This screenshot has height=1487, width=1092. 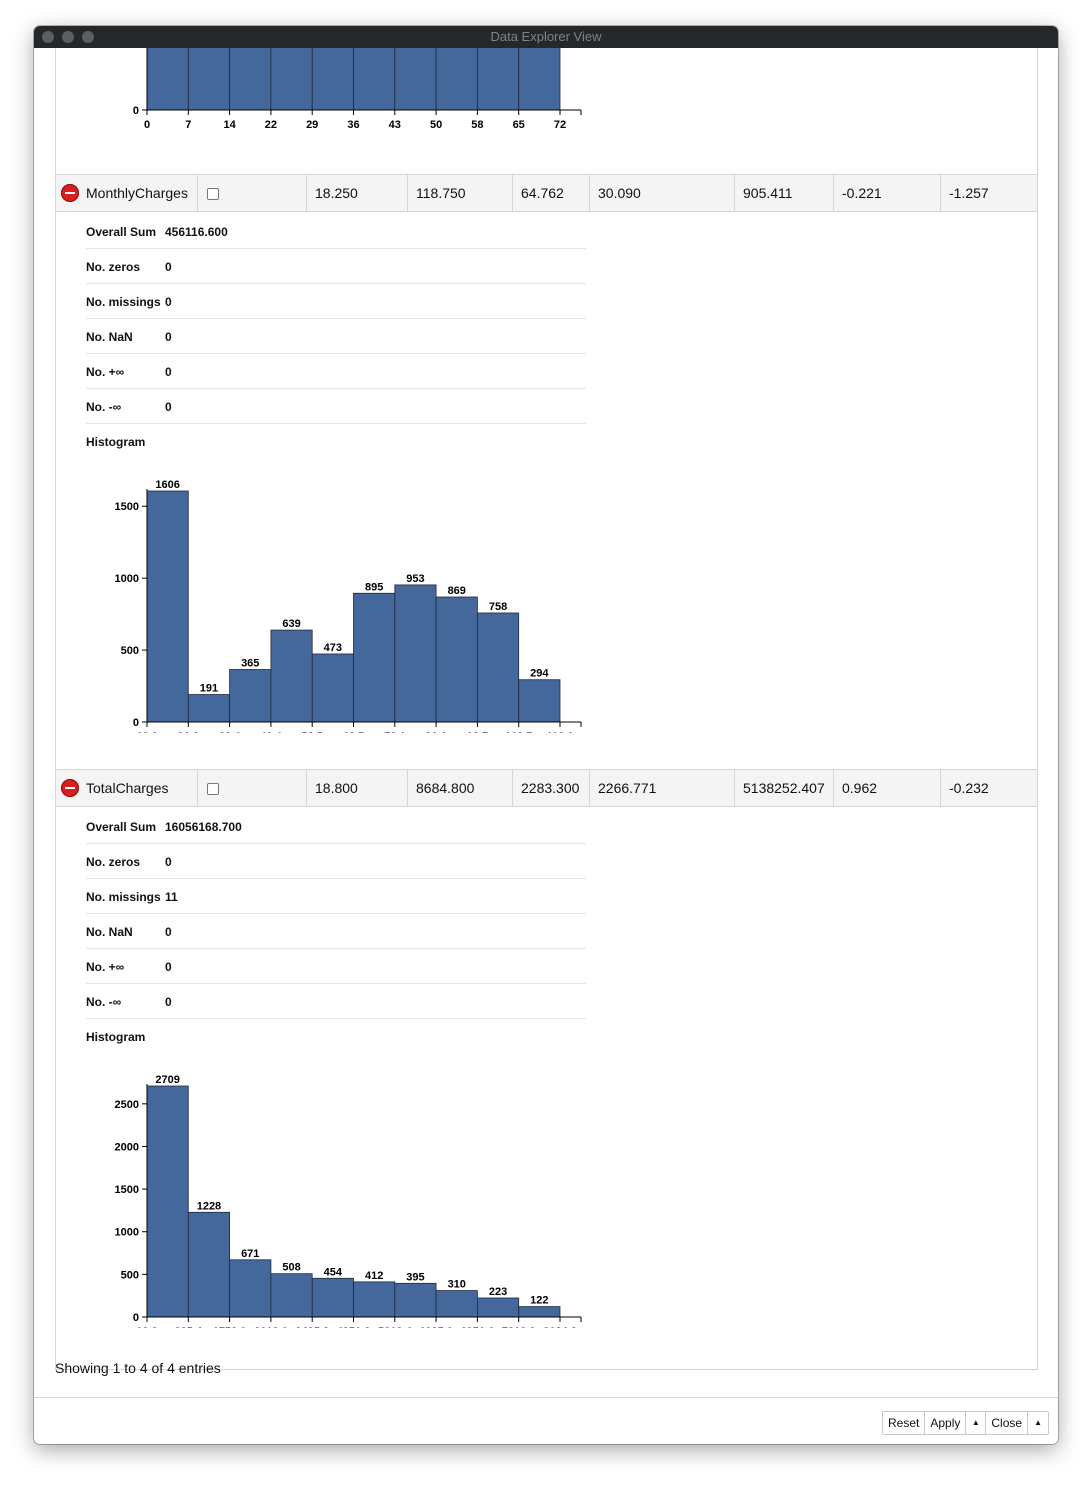 What do you see at coordinates (188, 732) in the screenshot?
I see `x-tick-label: 28.3` at bounding box center [188, 732].